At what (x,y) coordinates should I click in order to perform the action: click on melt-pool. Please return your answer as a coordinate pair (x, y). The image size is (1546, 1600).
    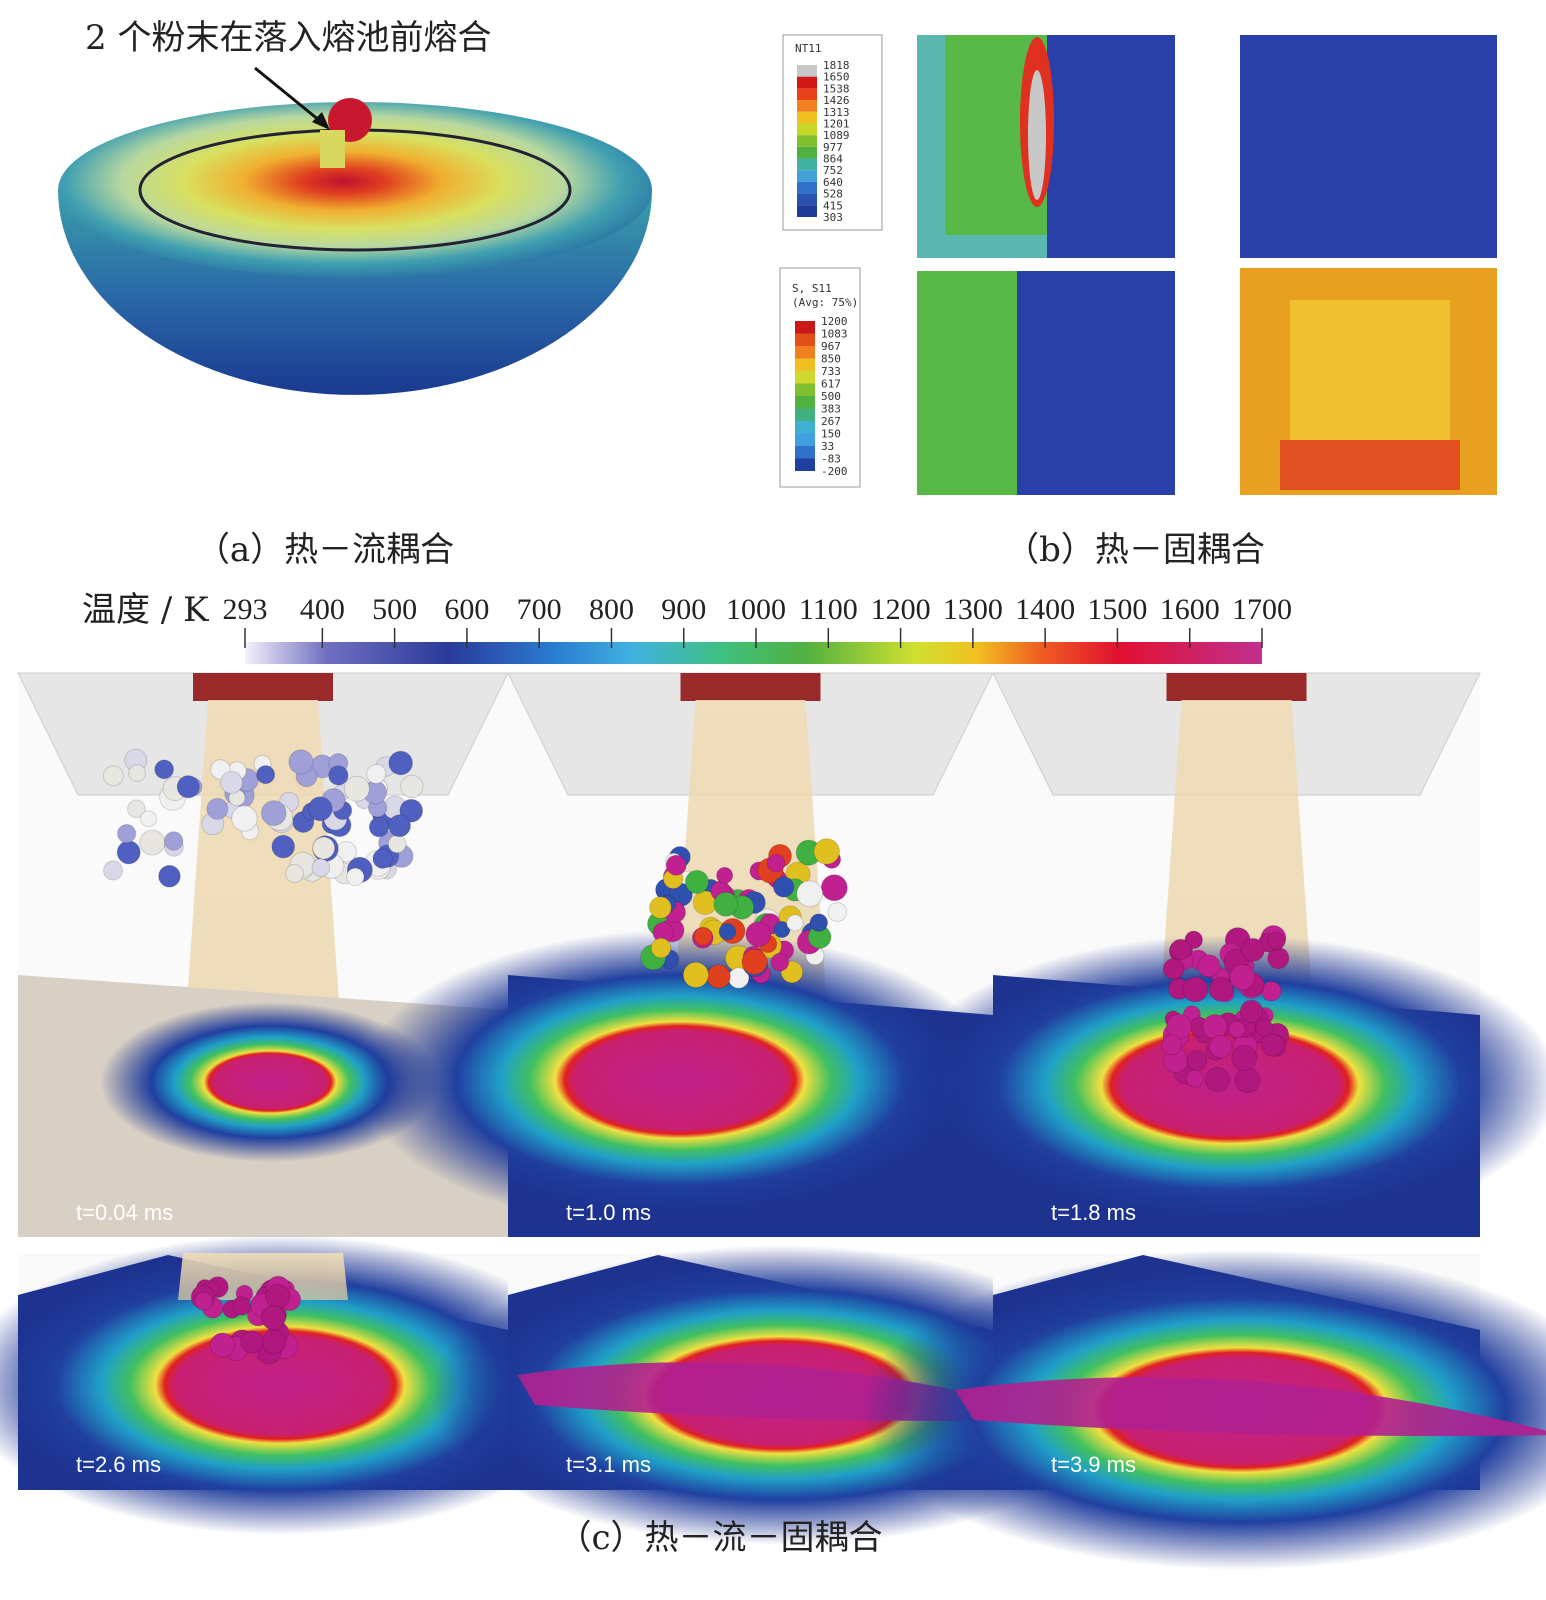
    Looking at the image, I should click on (680, 1080).